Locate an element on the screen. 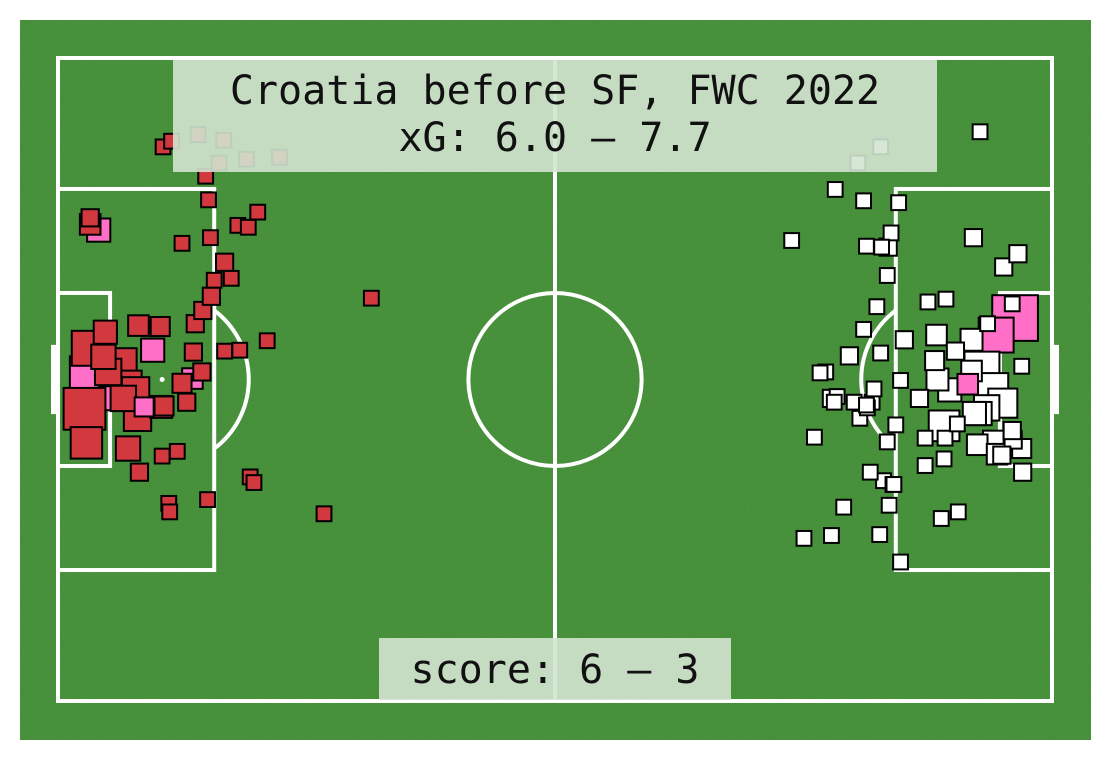  centre-circle is located at coordinates (555, 379).